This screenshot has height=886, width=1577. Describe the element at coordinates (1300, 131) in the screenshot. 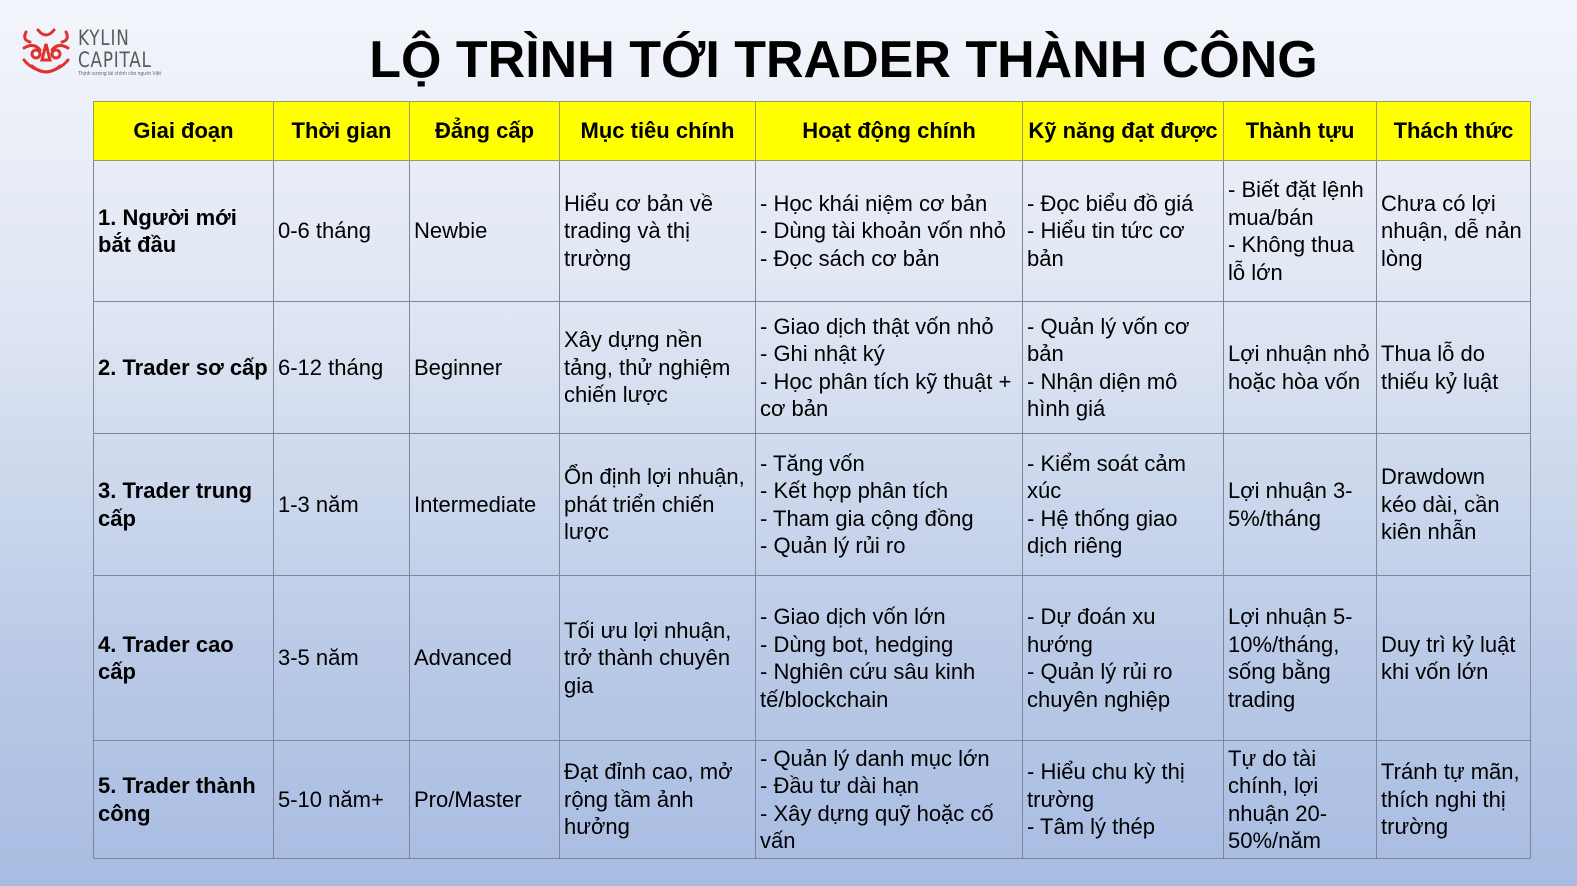

I see `header-achievements: Thành tựu` at that location.